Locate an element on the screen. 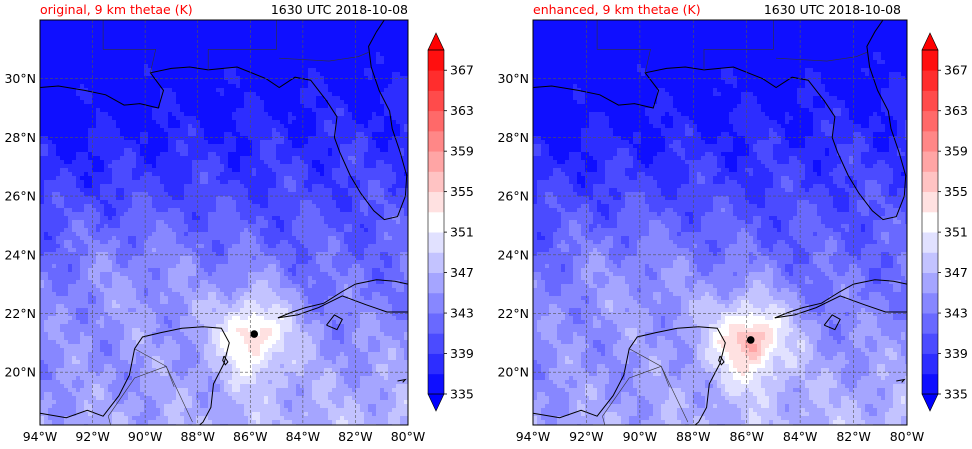  coastline-isleYouth is located at coordinates (832, 322).